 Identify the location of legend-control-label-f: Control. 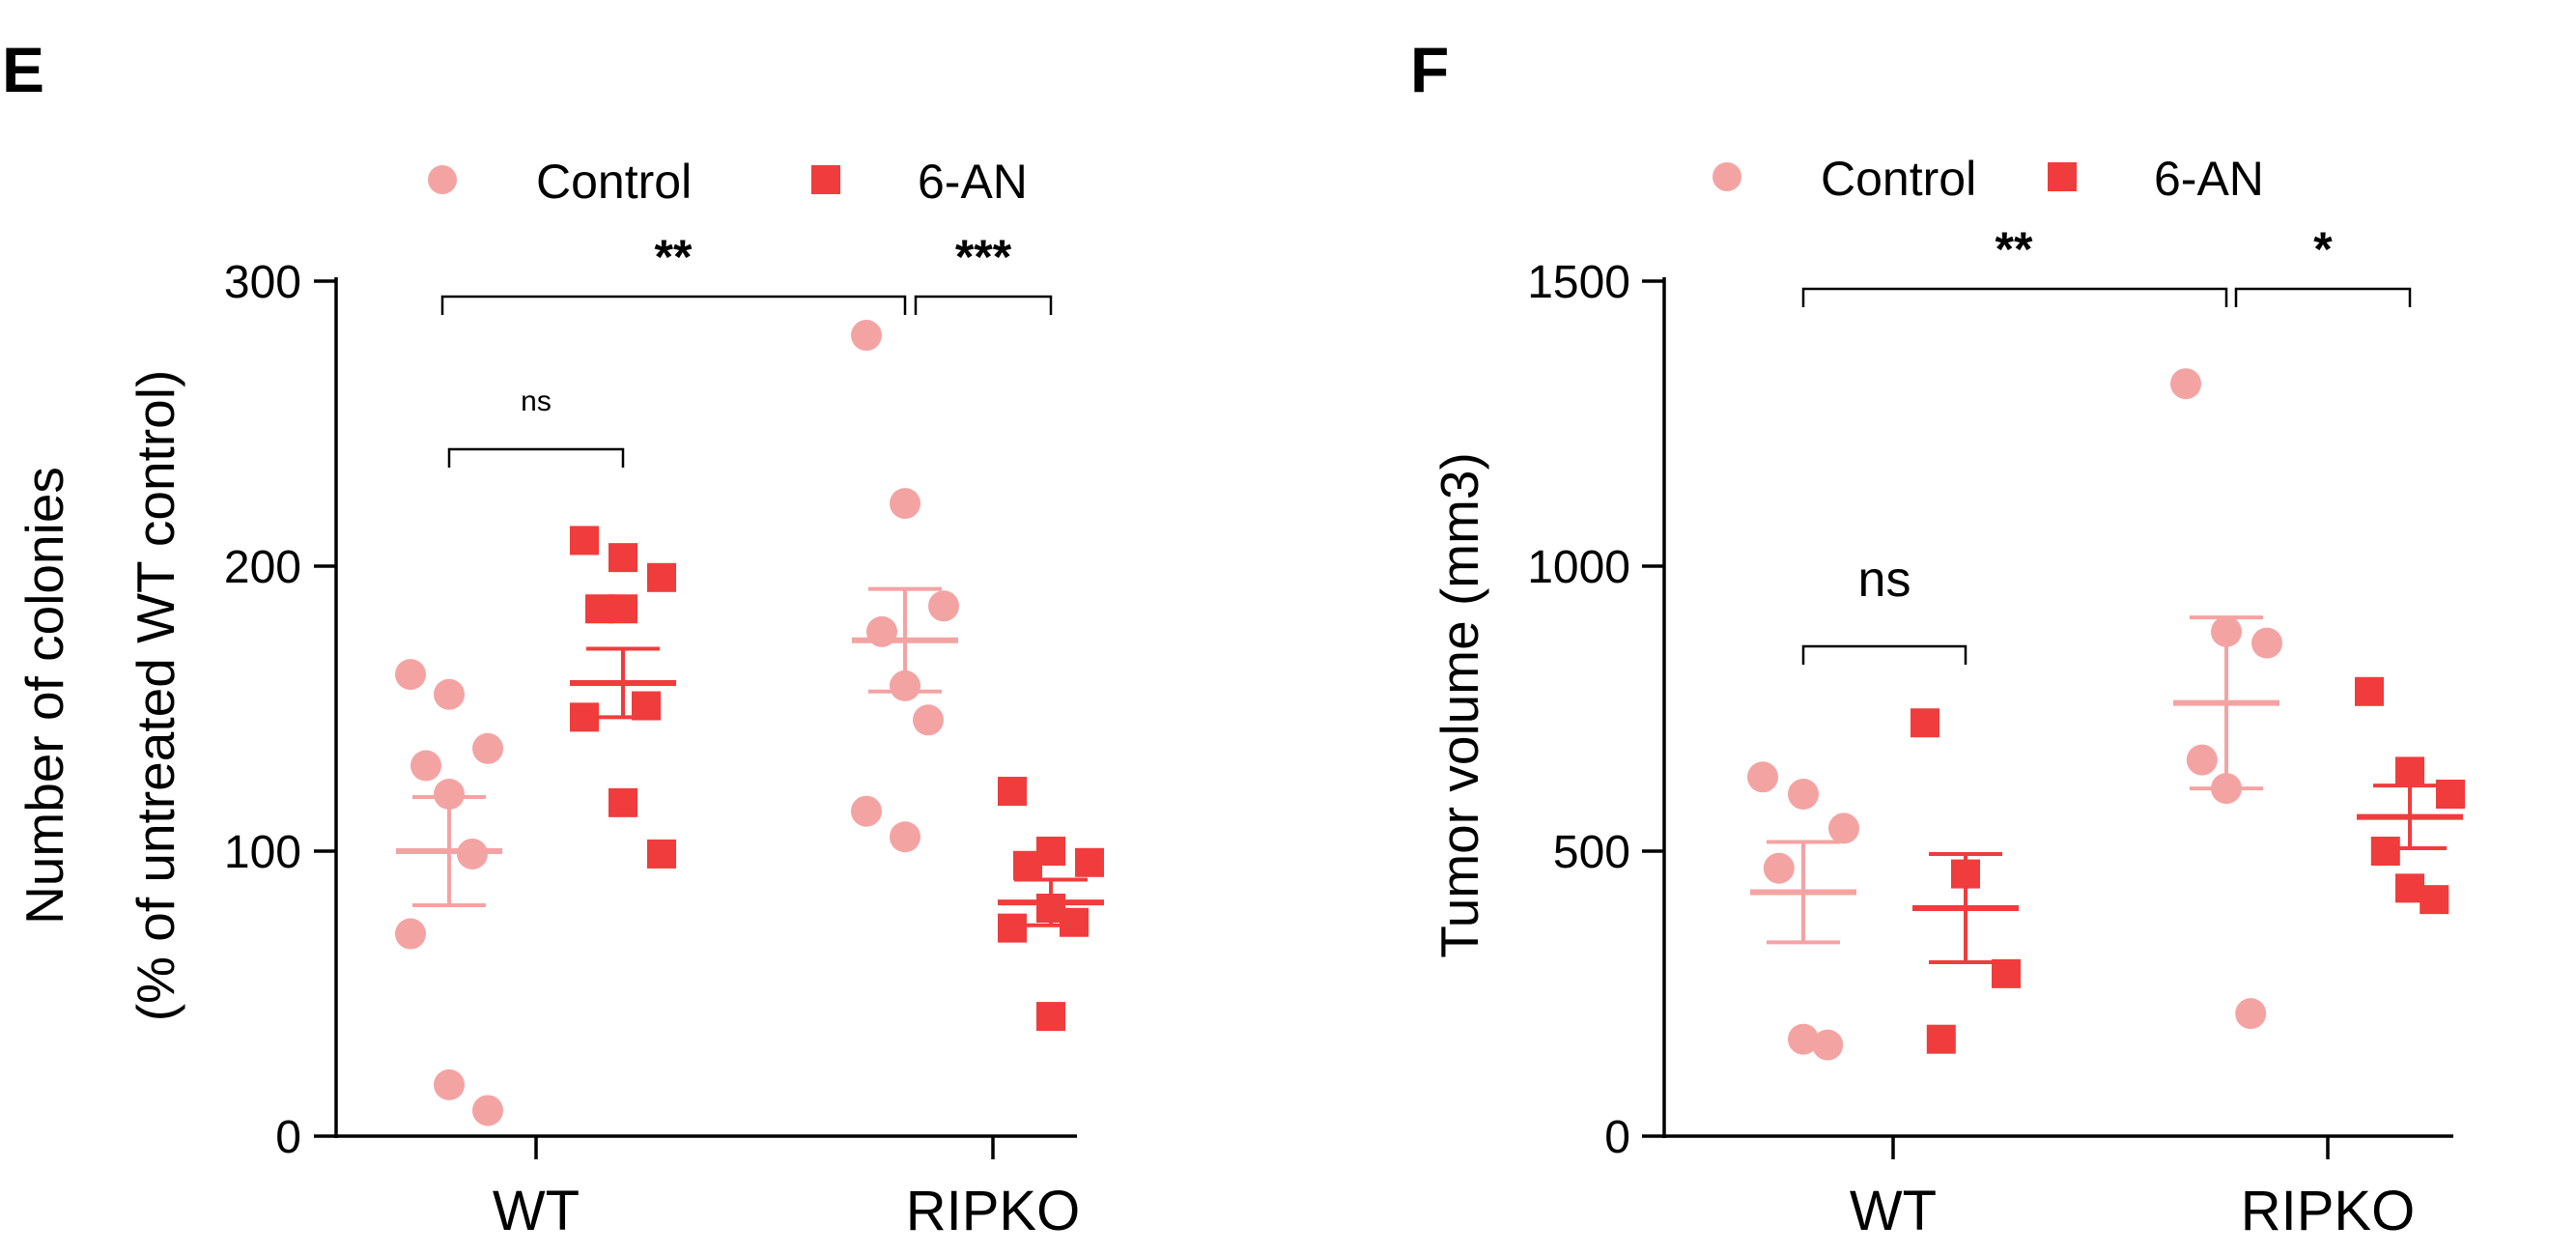
(1898, 179).